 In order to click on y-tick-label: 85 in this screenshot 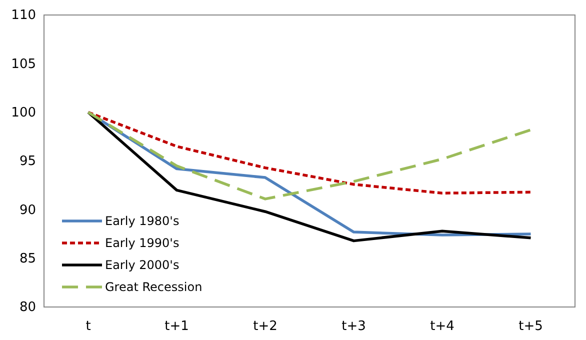, I will do `click(27, 258)`.